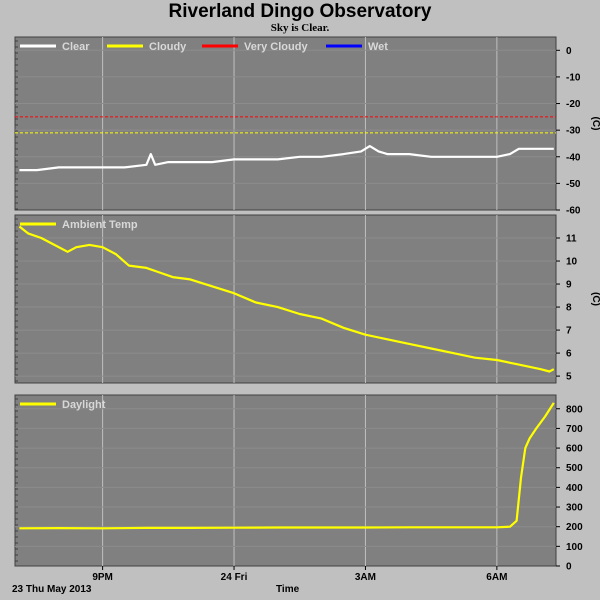 The width and height of the screenshot is (600, 600). Describe the element at coordinates (573, 131) in the screenshot. I see `y-tick-label: -30` at that location.